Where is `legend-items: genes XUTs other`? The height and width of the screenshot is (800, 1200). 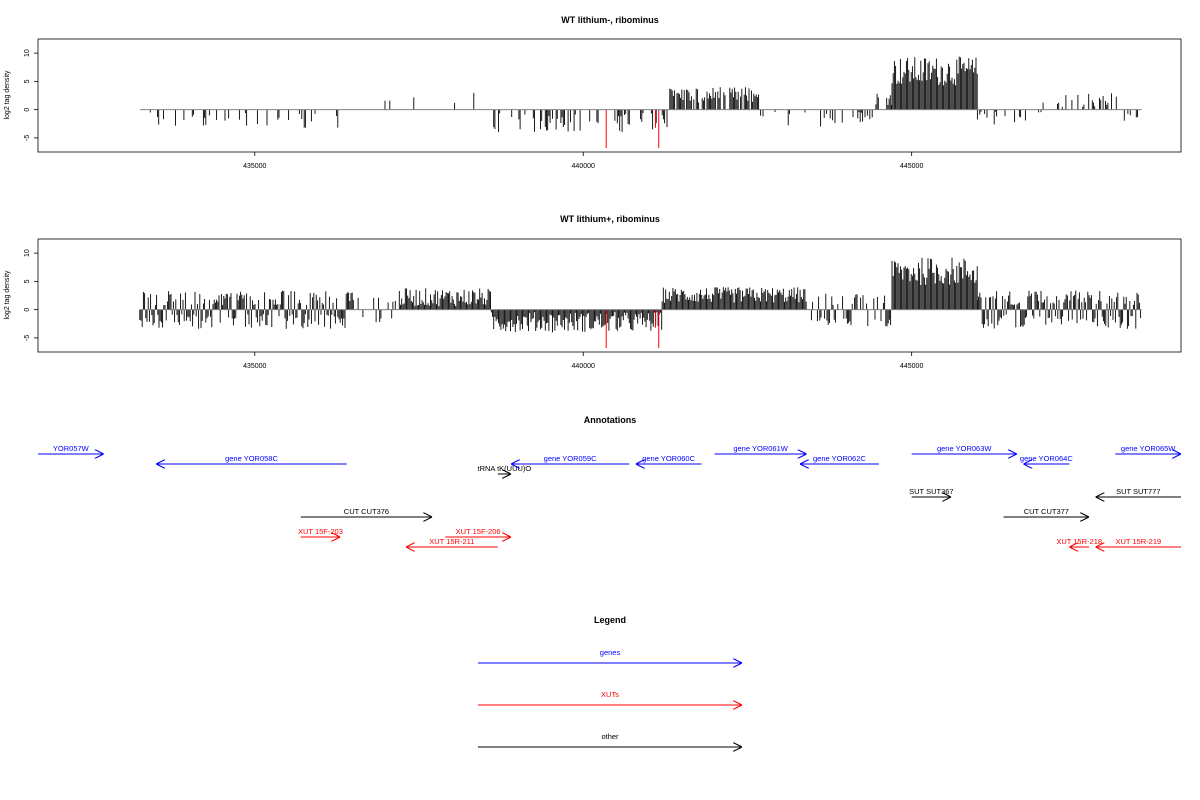
legend-items: genes XUTs other is located at coordinates (610, 697).